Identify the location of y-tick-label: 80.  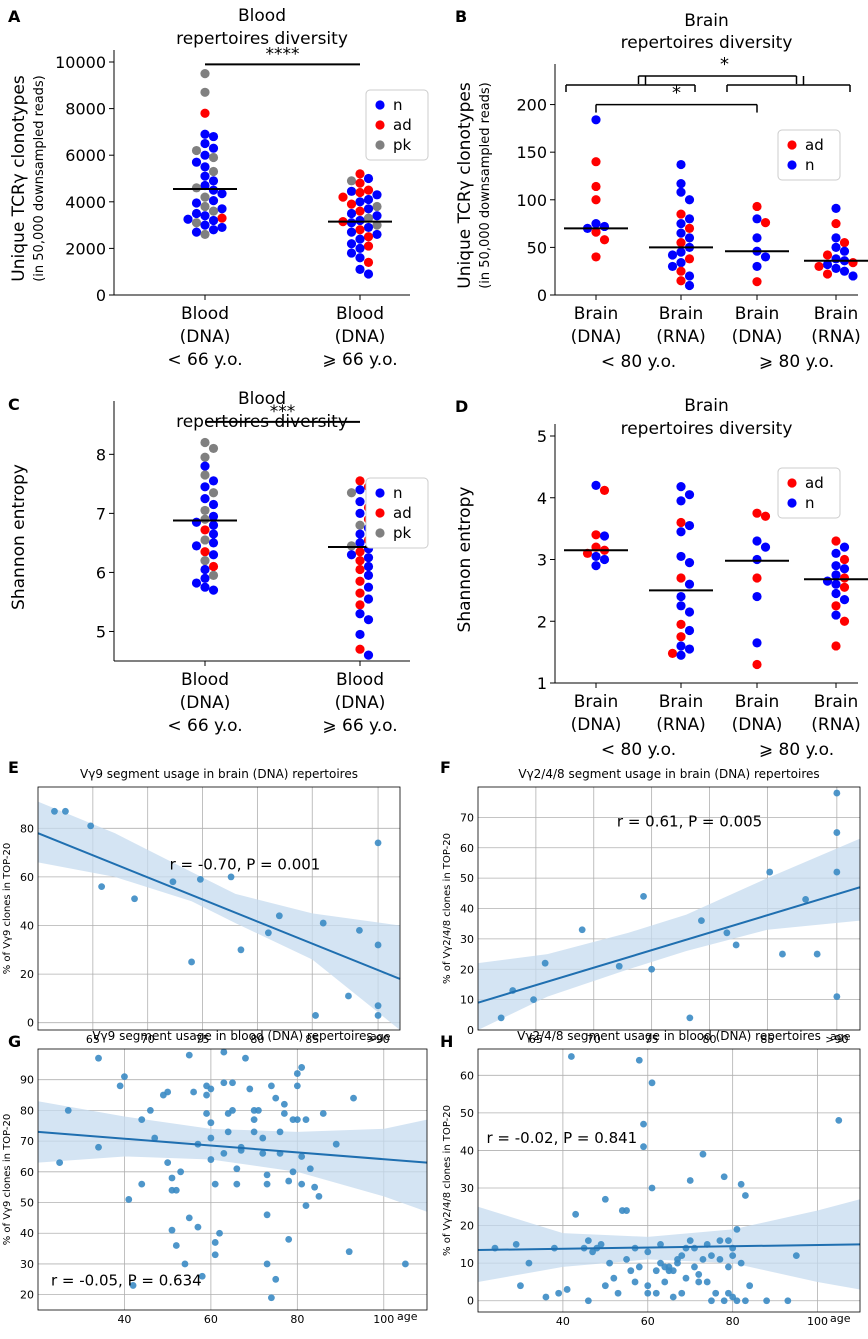
(27, 828).